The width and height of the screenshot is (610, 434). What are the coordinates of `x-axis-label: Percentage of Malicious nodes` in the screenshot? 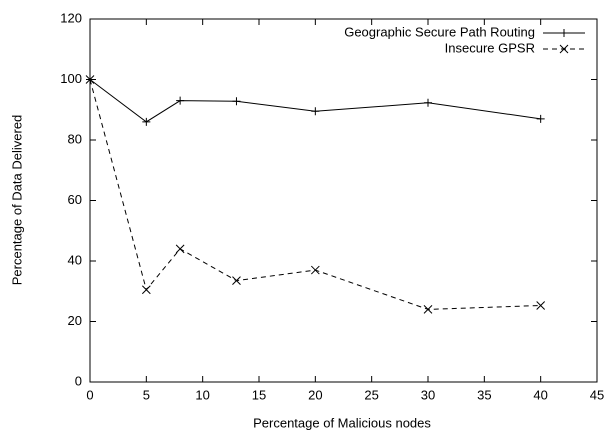 It's located at (342, 422).